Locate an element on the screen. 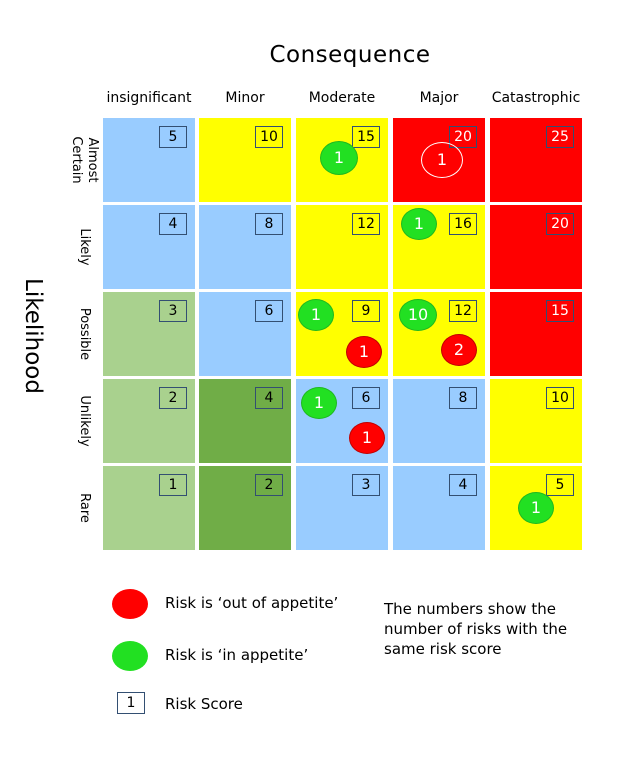  risk-count-bubble-out-of-appetite: 2 is located at coordinates (459, 350).